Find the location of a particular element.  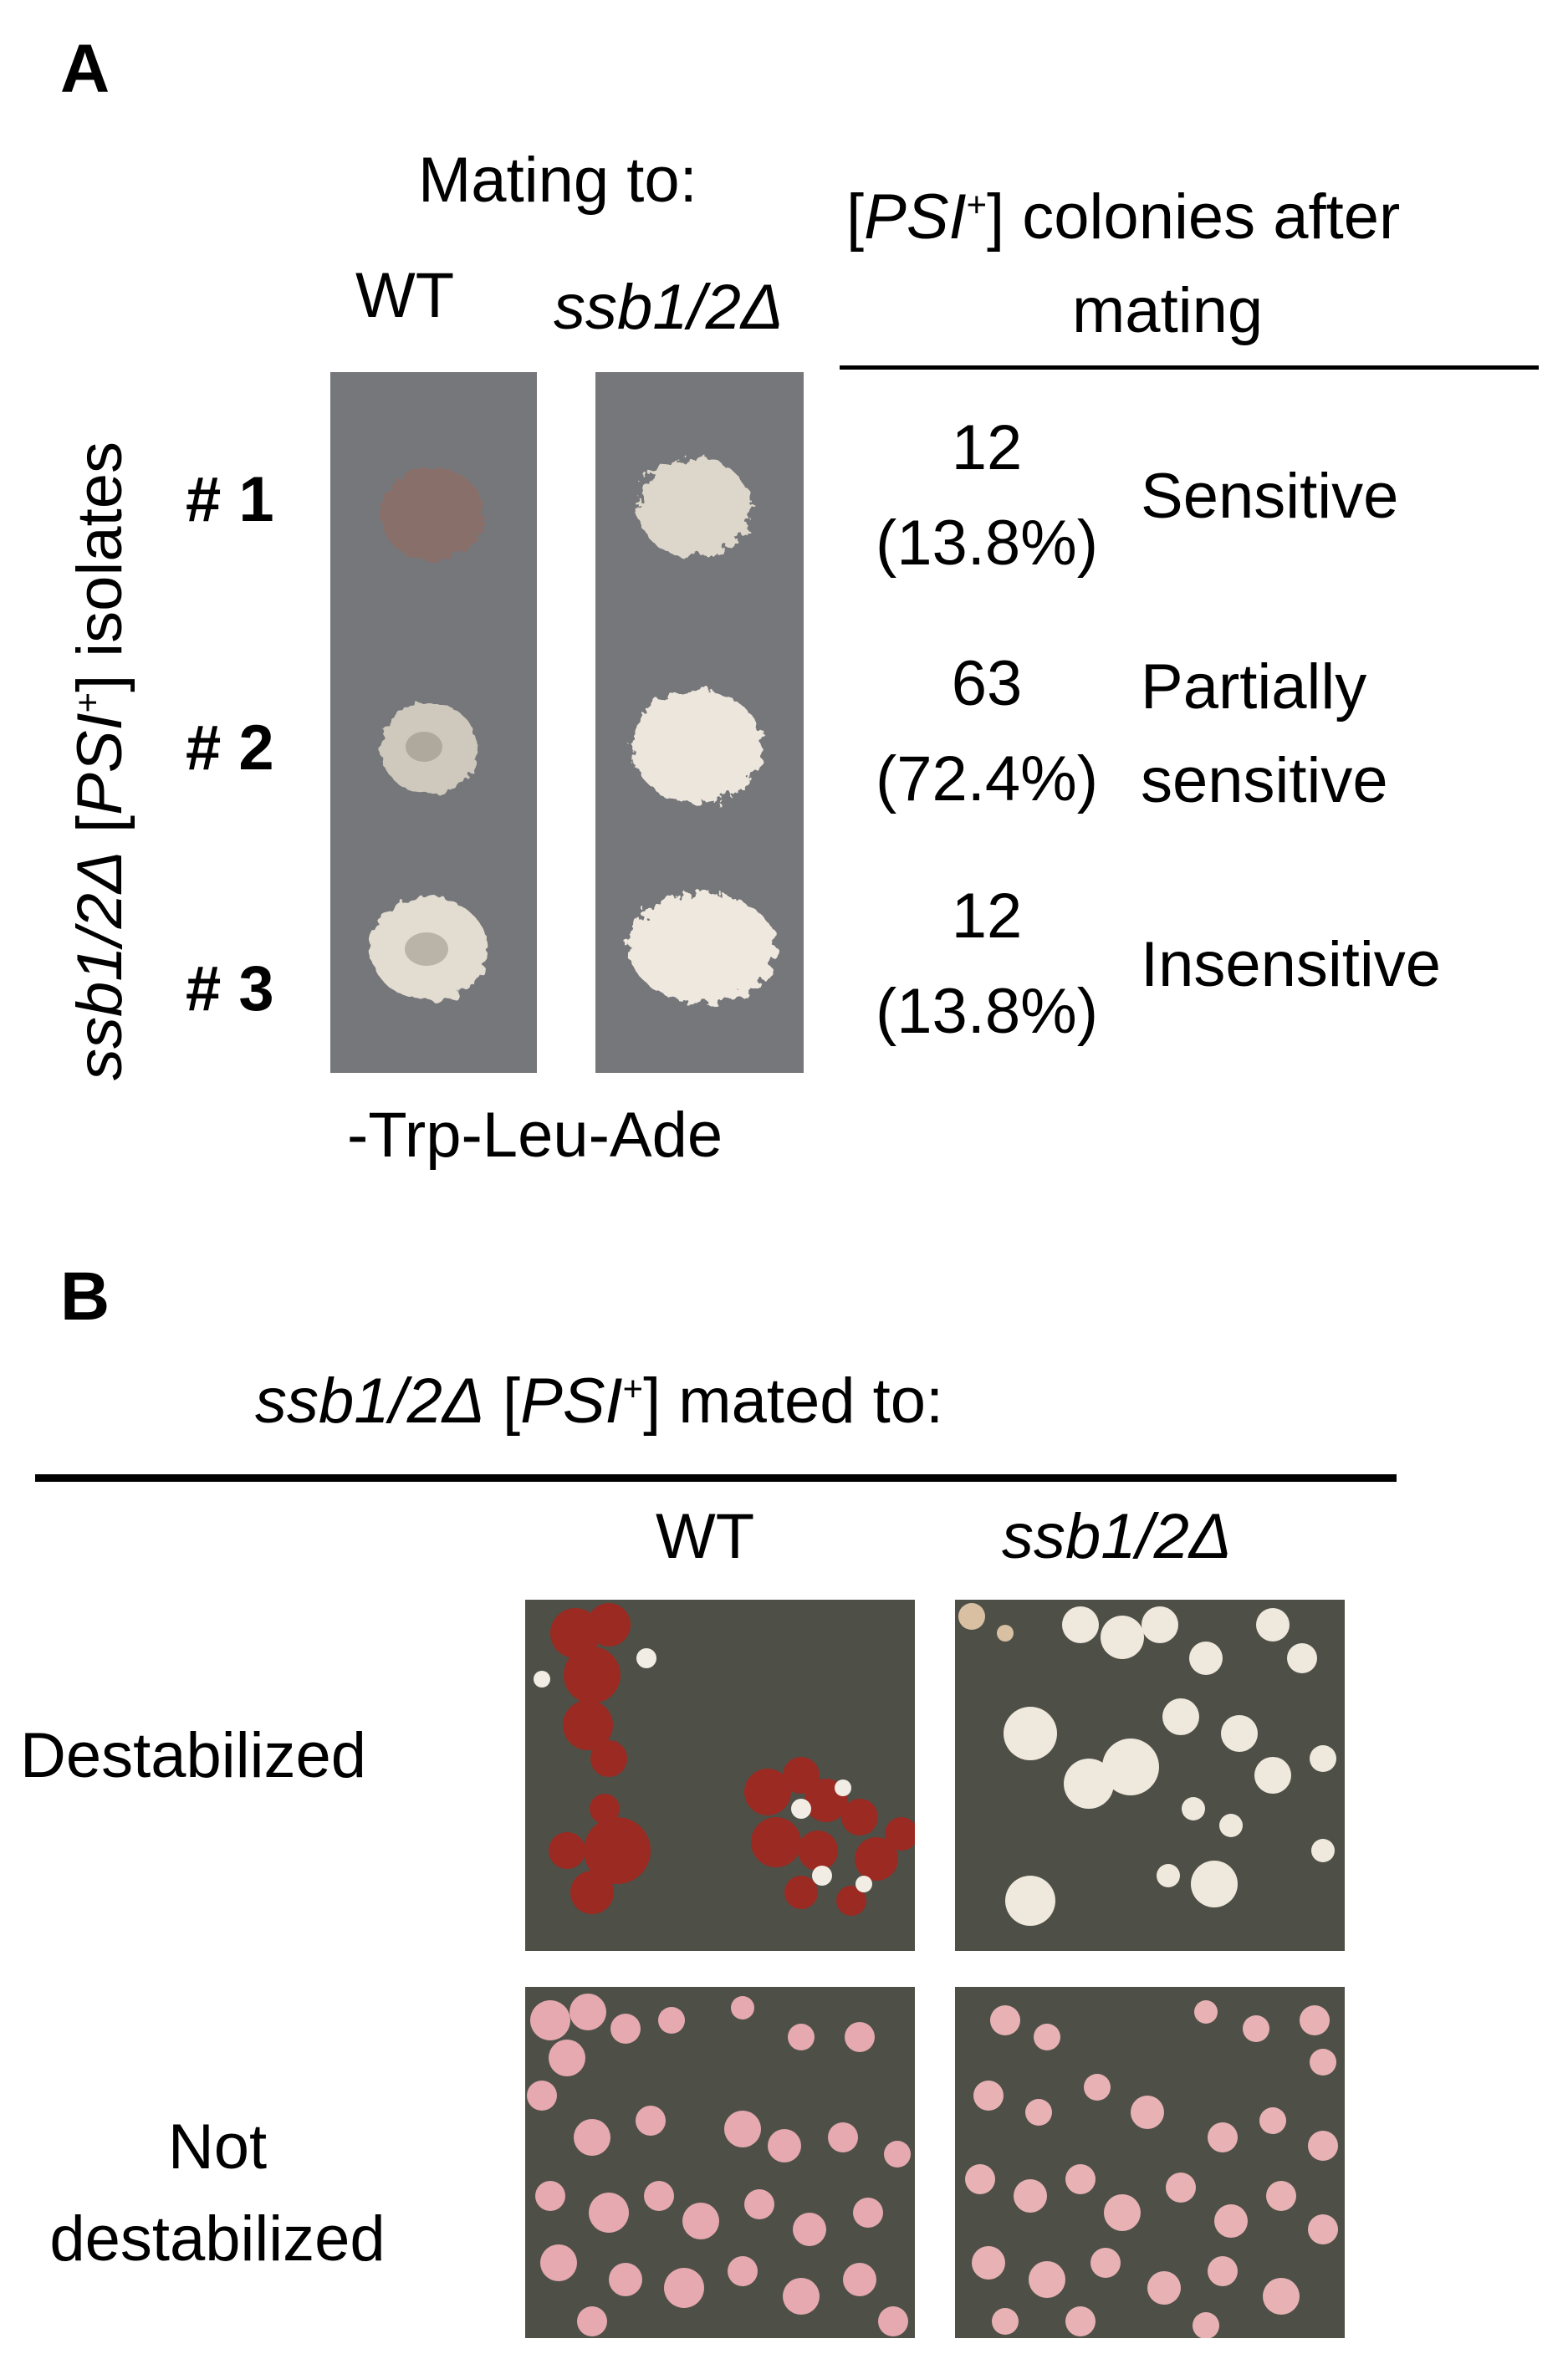

plate-wt is located at coordinates (433, 723).